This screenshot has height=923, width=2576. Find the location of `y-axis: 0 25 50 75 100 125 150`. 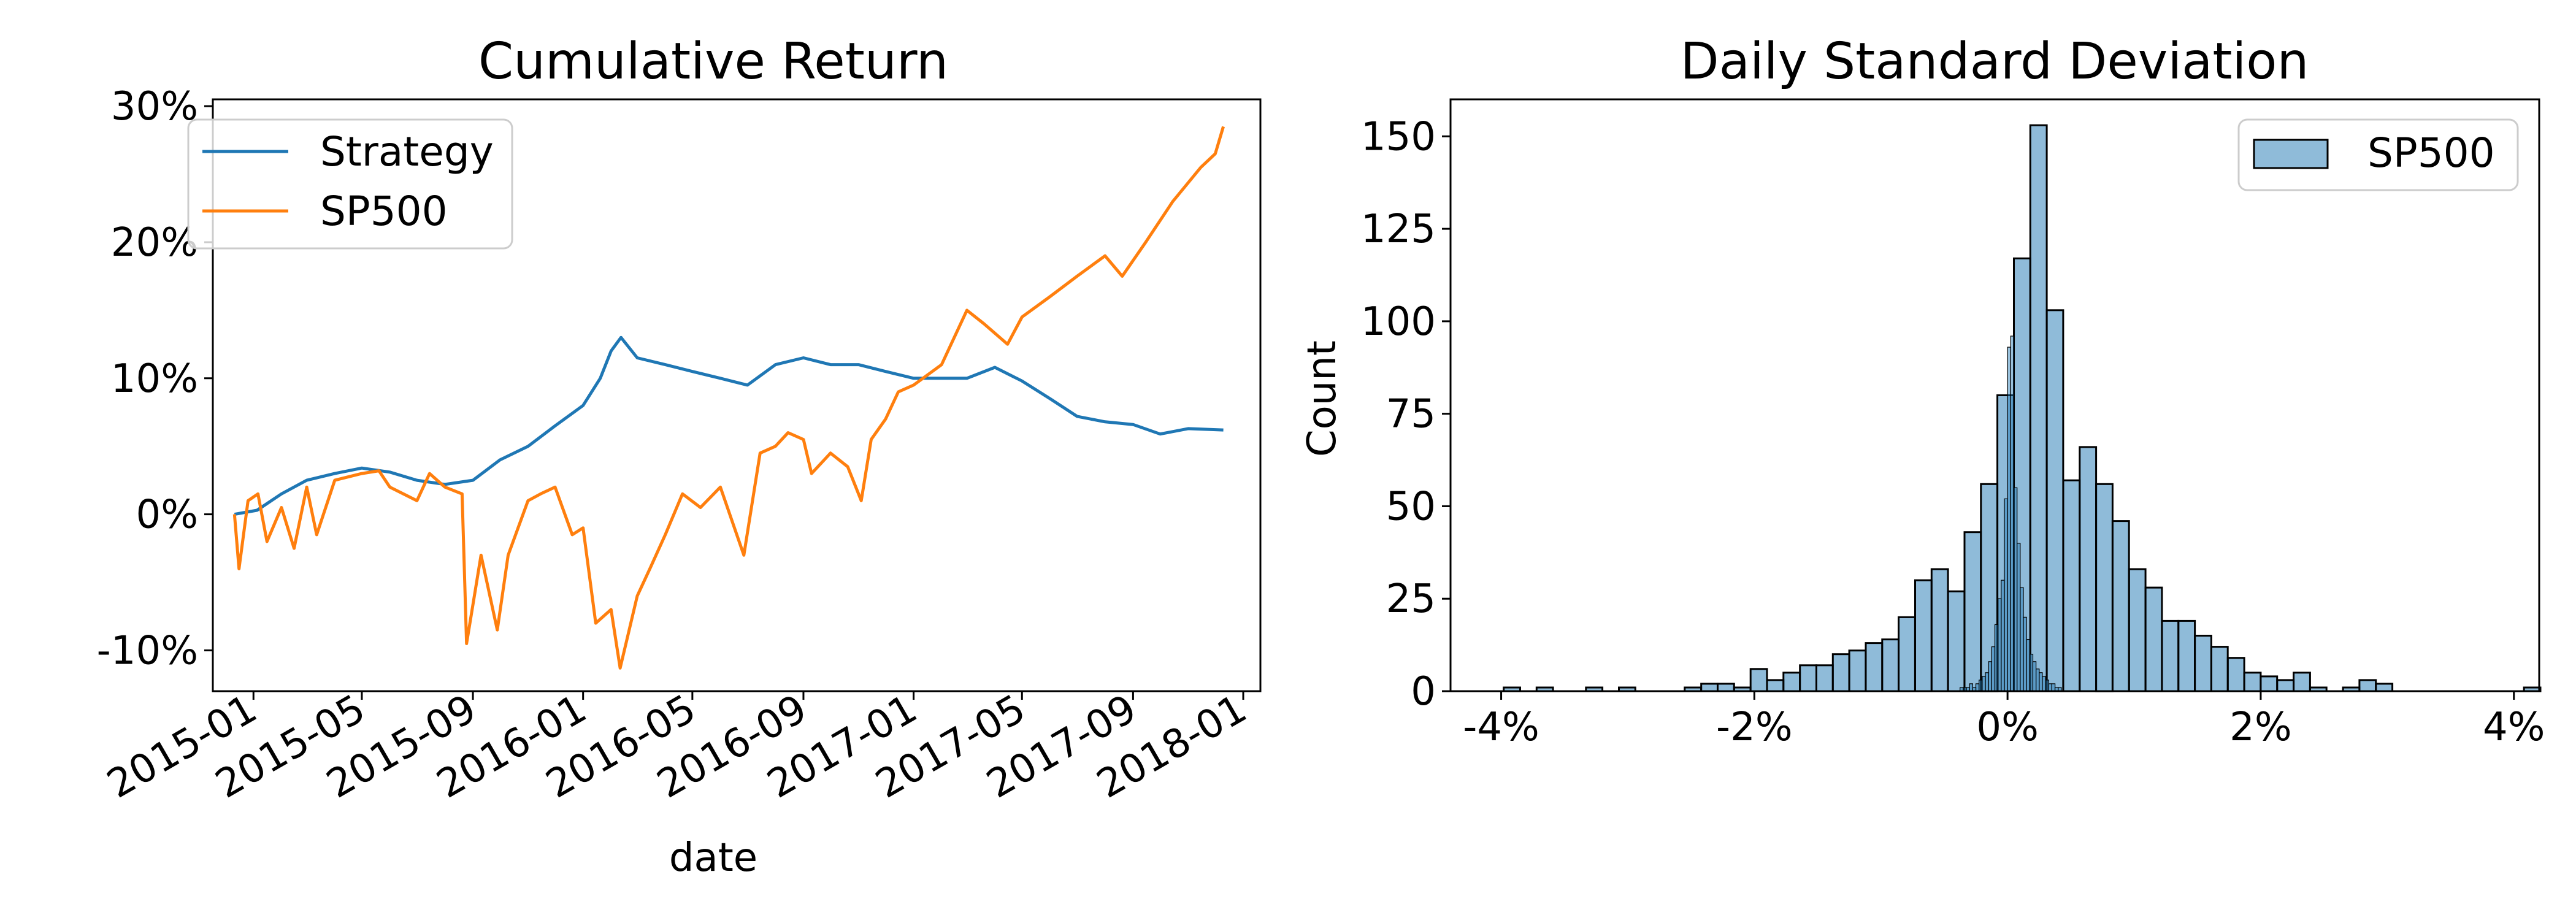

y-axis: 0 25 50 75 100 125 150 is located at coordinates (1406, 414).